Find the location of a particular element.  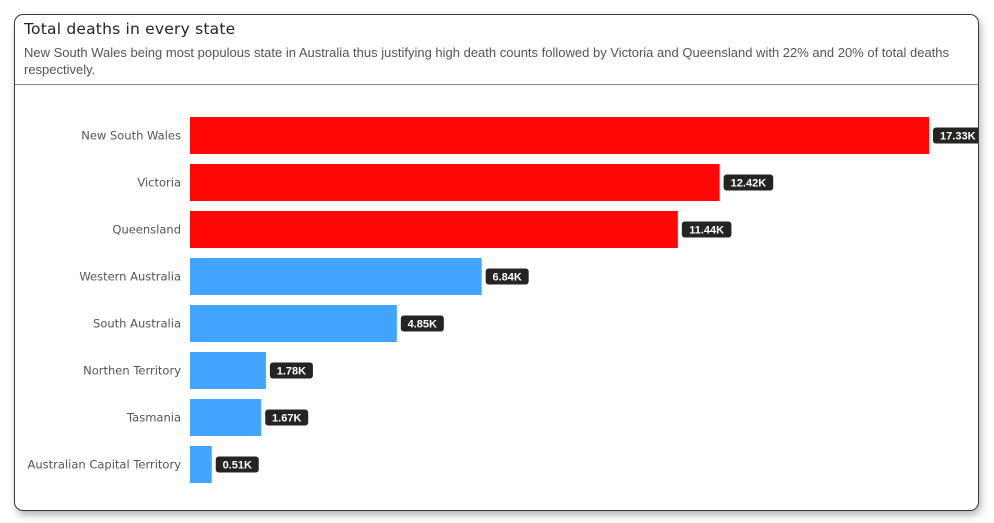

bar-row: Queensland 11.44K is located at coordinates (422, 229).